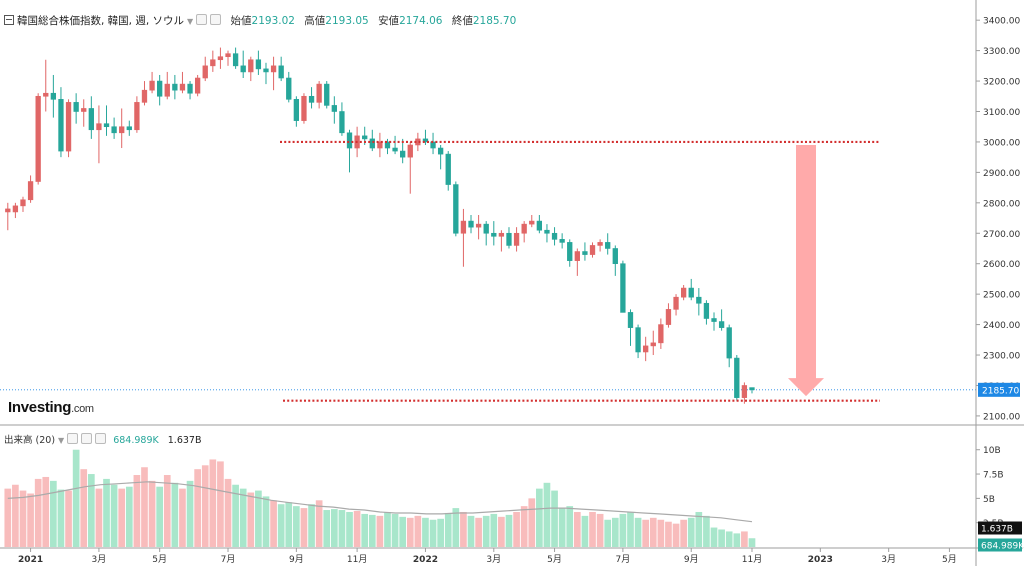  Describe the element at coordinates (51, 407) in the screenshot. I see `investing-logo: Investing.com` at that location.